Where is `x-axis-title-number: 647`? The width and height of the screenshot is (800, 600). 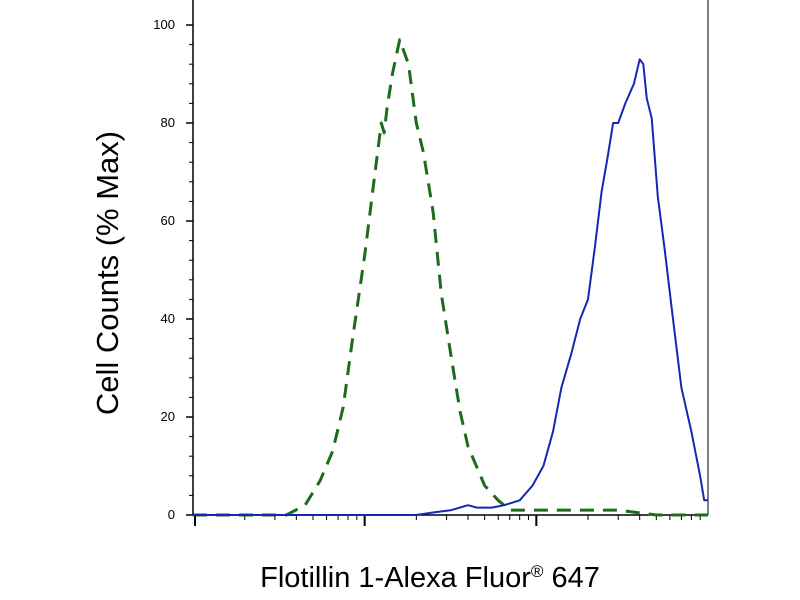 x-axis-title-number: 647 is located at coordinates (575, 578).